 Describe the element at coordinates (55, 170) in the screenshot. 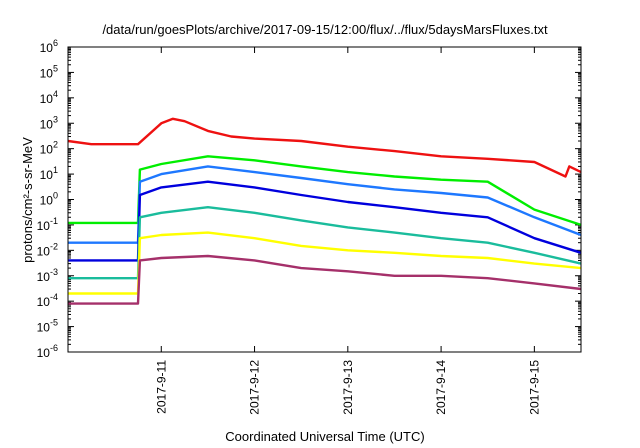

I see `y-tick-exponent: 1` at that location.